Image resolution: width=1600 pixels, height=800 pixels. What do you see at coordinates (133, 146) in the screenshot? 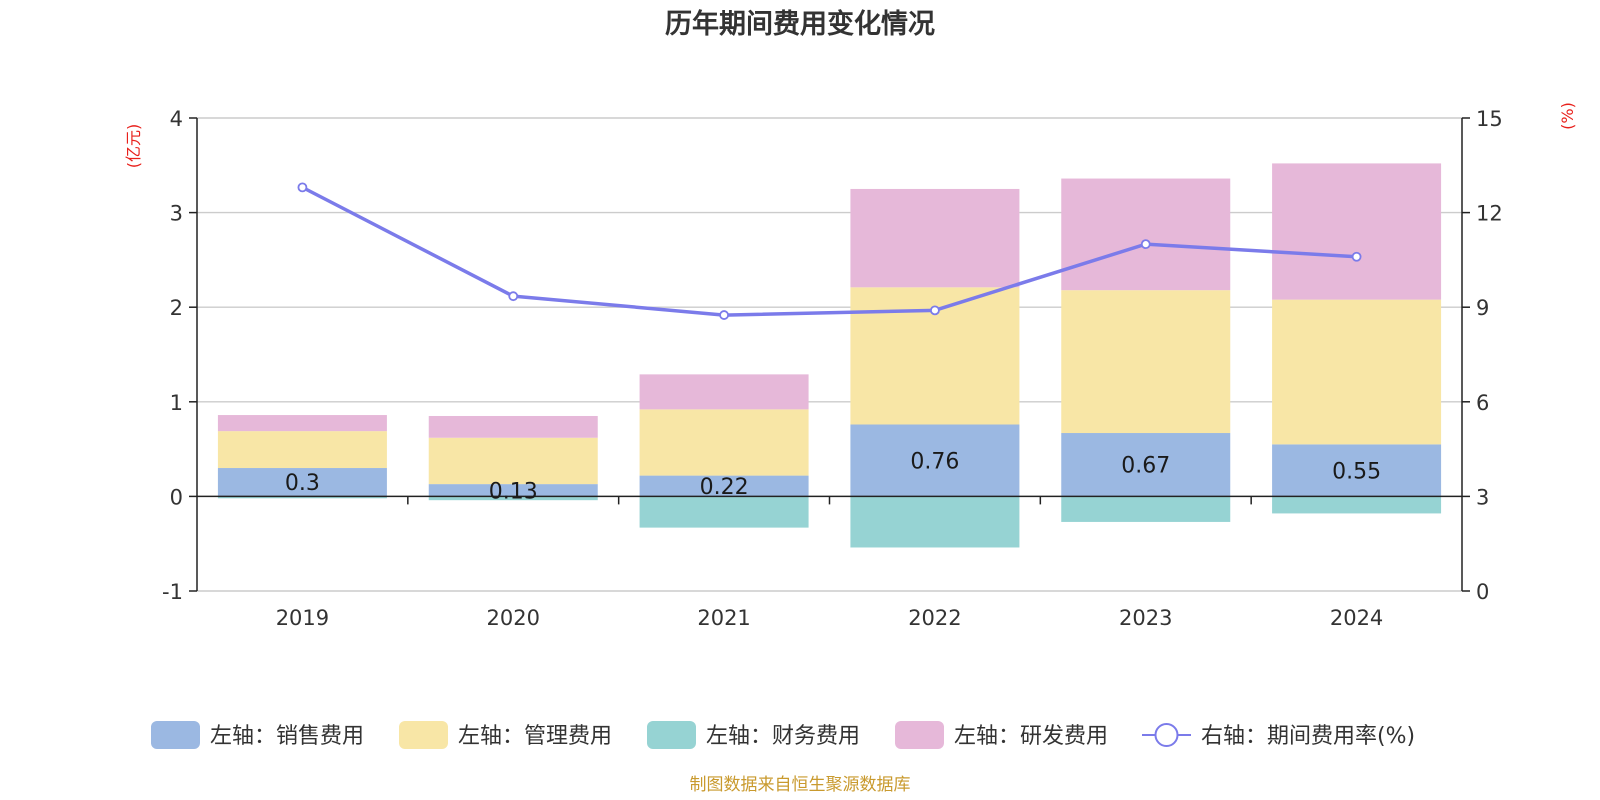
I see `left-axis-unit: (亿元)` at bounding box center [133, 146].